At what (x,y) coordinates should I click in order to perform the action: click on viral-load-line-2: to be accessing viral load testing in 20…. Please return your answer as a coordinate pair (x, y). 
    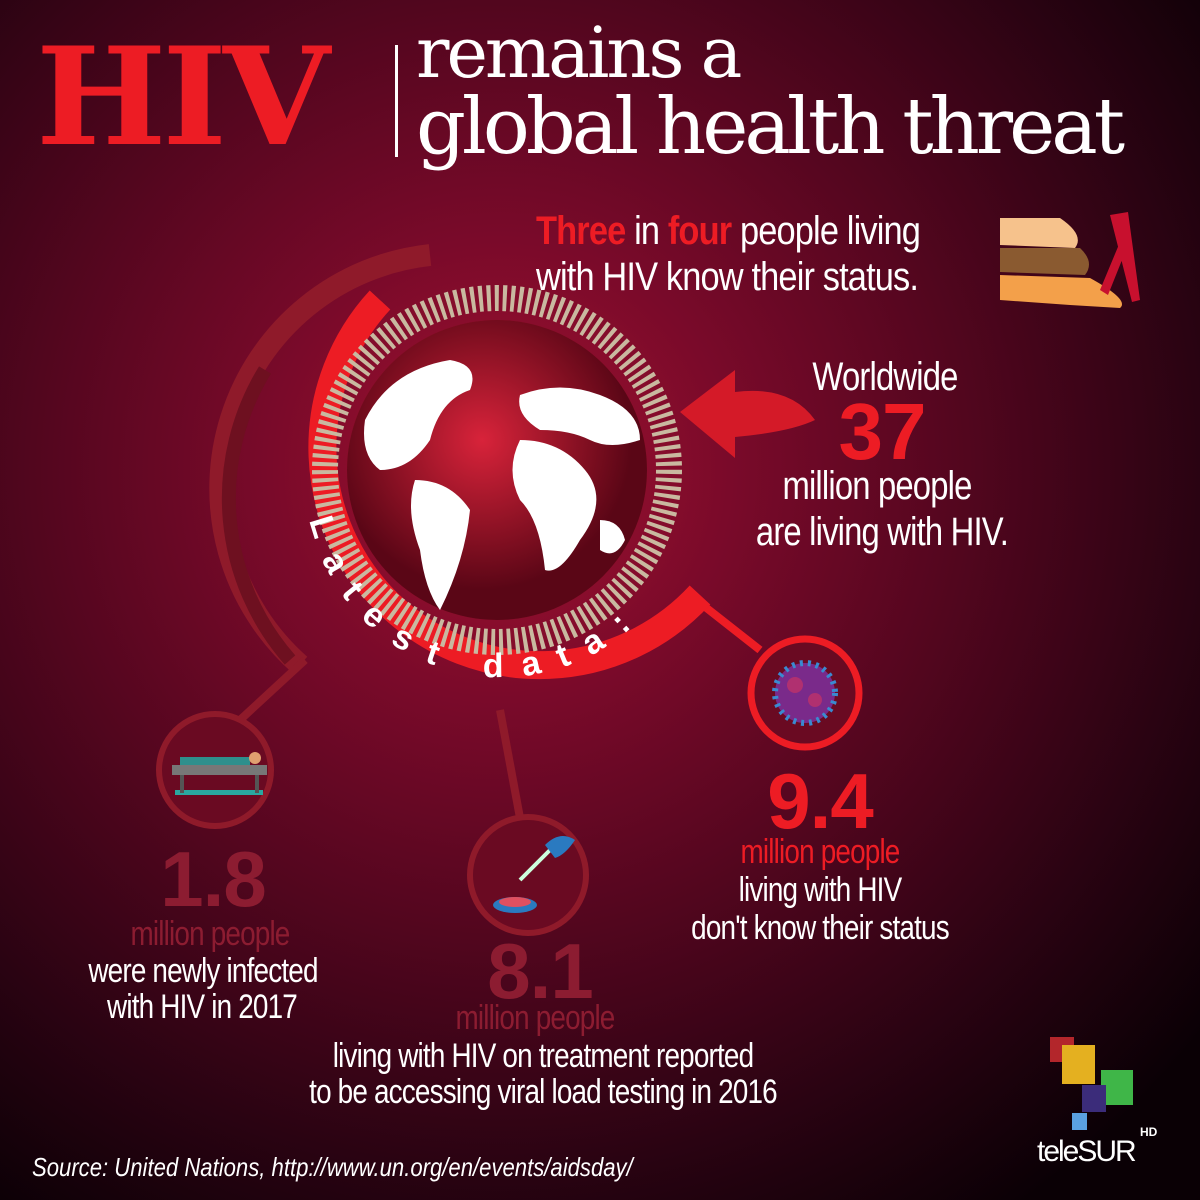
    Looking at the image, I should click on (543, 1092).